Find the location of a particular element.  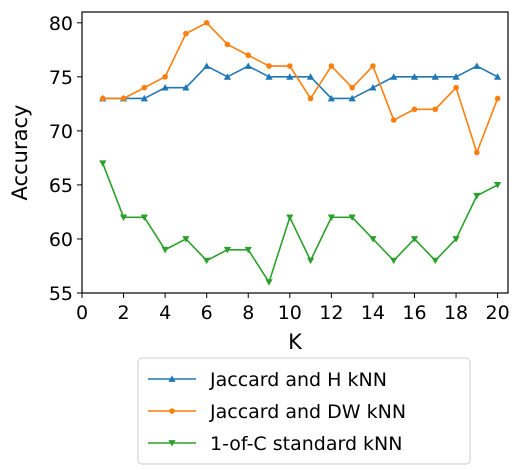

y-axis-label: Accuracy is located at coordinates (20, 153).